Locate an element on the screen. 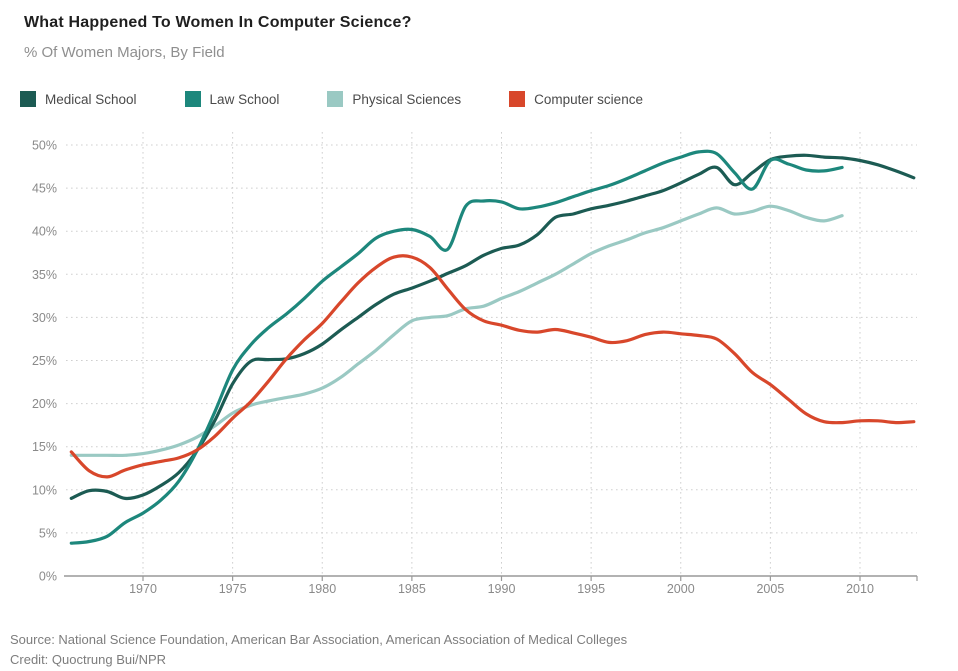  legend-item-medical-school: Medical School is located at coordinates (78, 99).